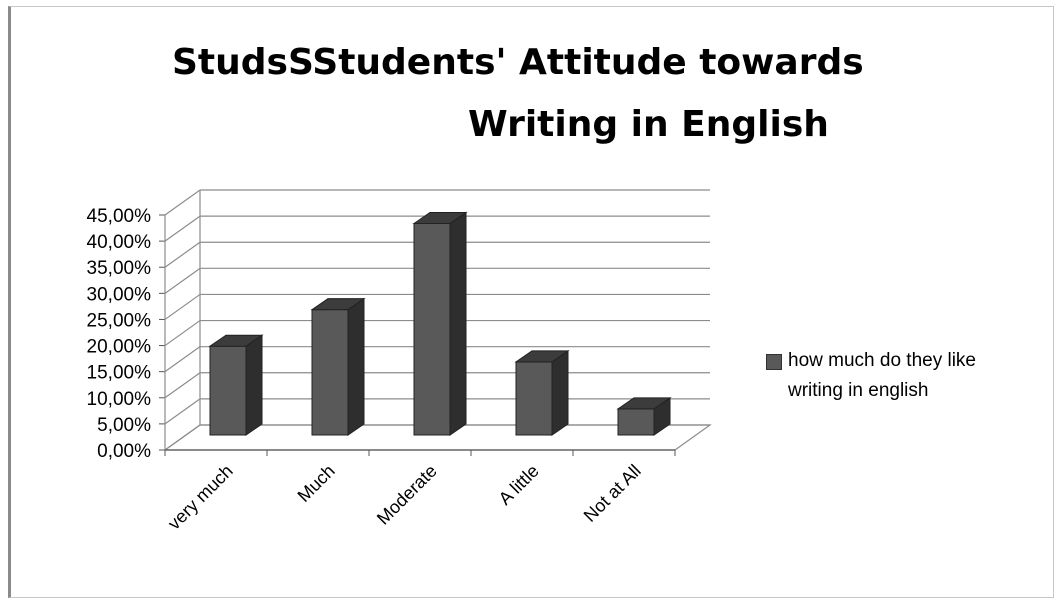  What do you see at coordinates (119, 216) in the screenshot?
I see `y-tick-label: 45,00%` at bounding box center [119, 216].